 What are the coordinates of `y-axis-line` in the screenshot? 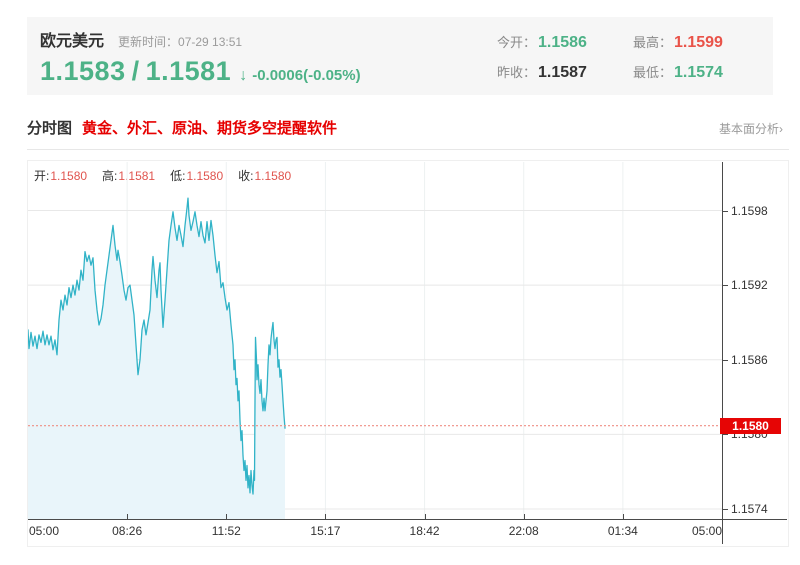 It's located at (722, 353).